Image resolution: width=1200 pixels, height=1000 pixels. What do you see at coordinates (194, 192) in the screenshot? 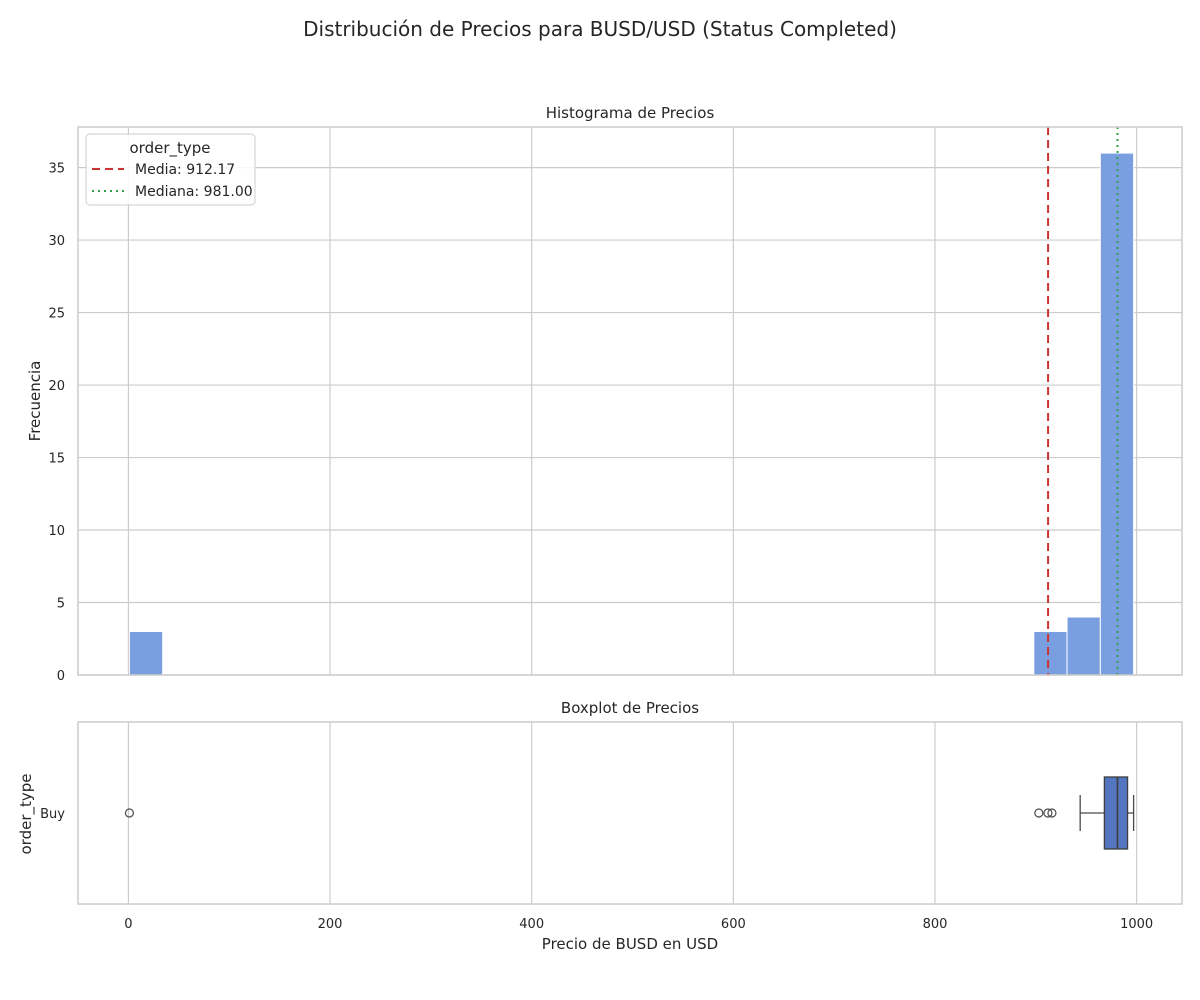
I see `legend-label-median: Mediana: 981.00` at bounding box center [194, 192].